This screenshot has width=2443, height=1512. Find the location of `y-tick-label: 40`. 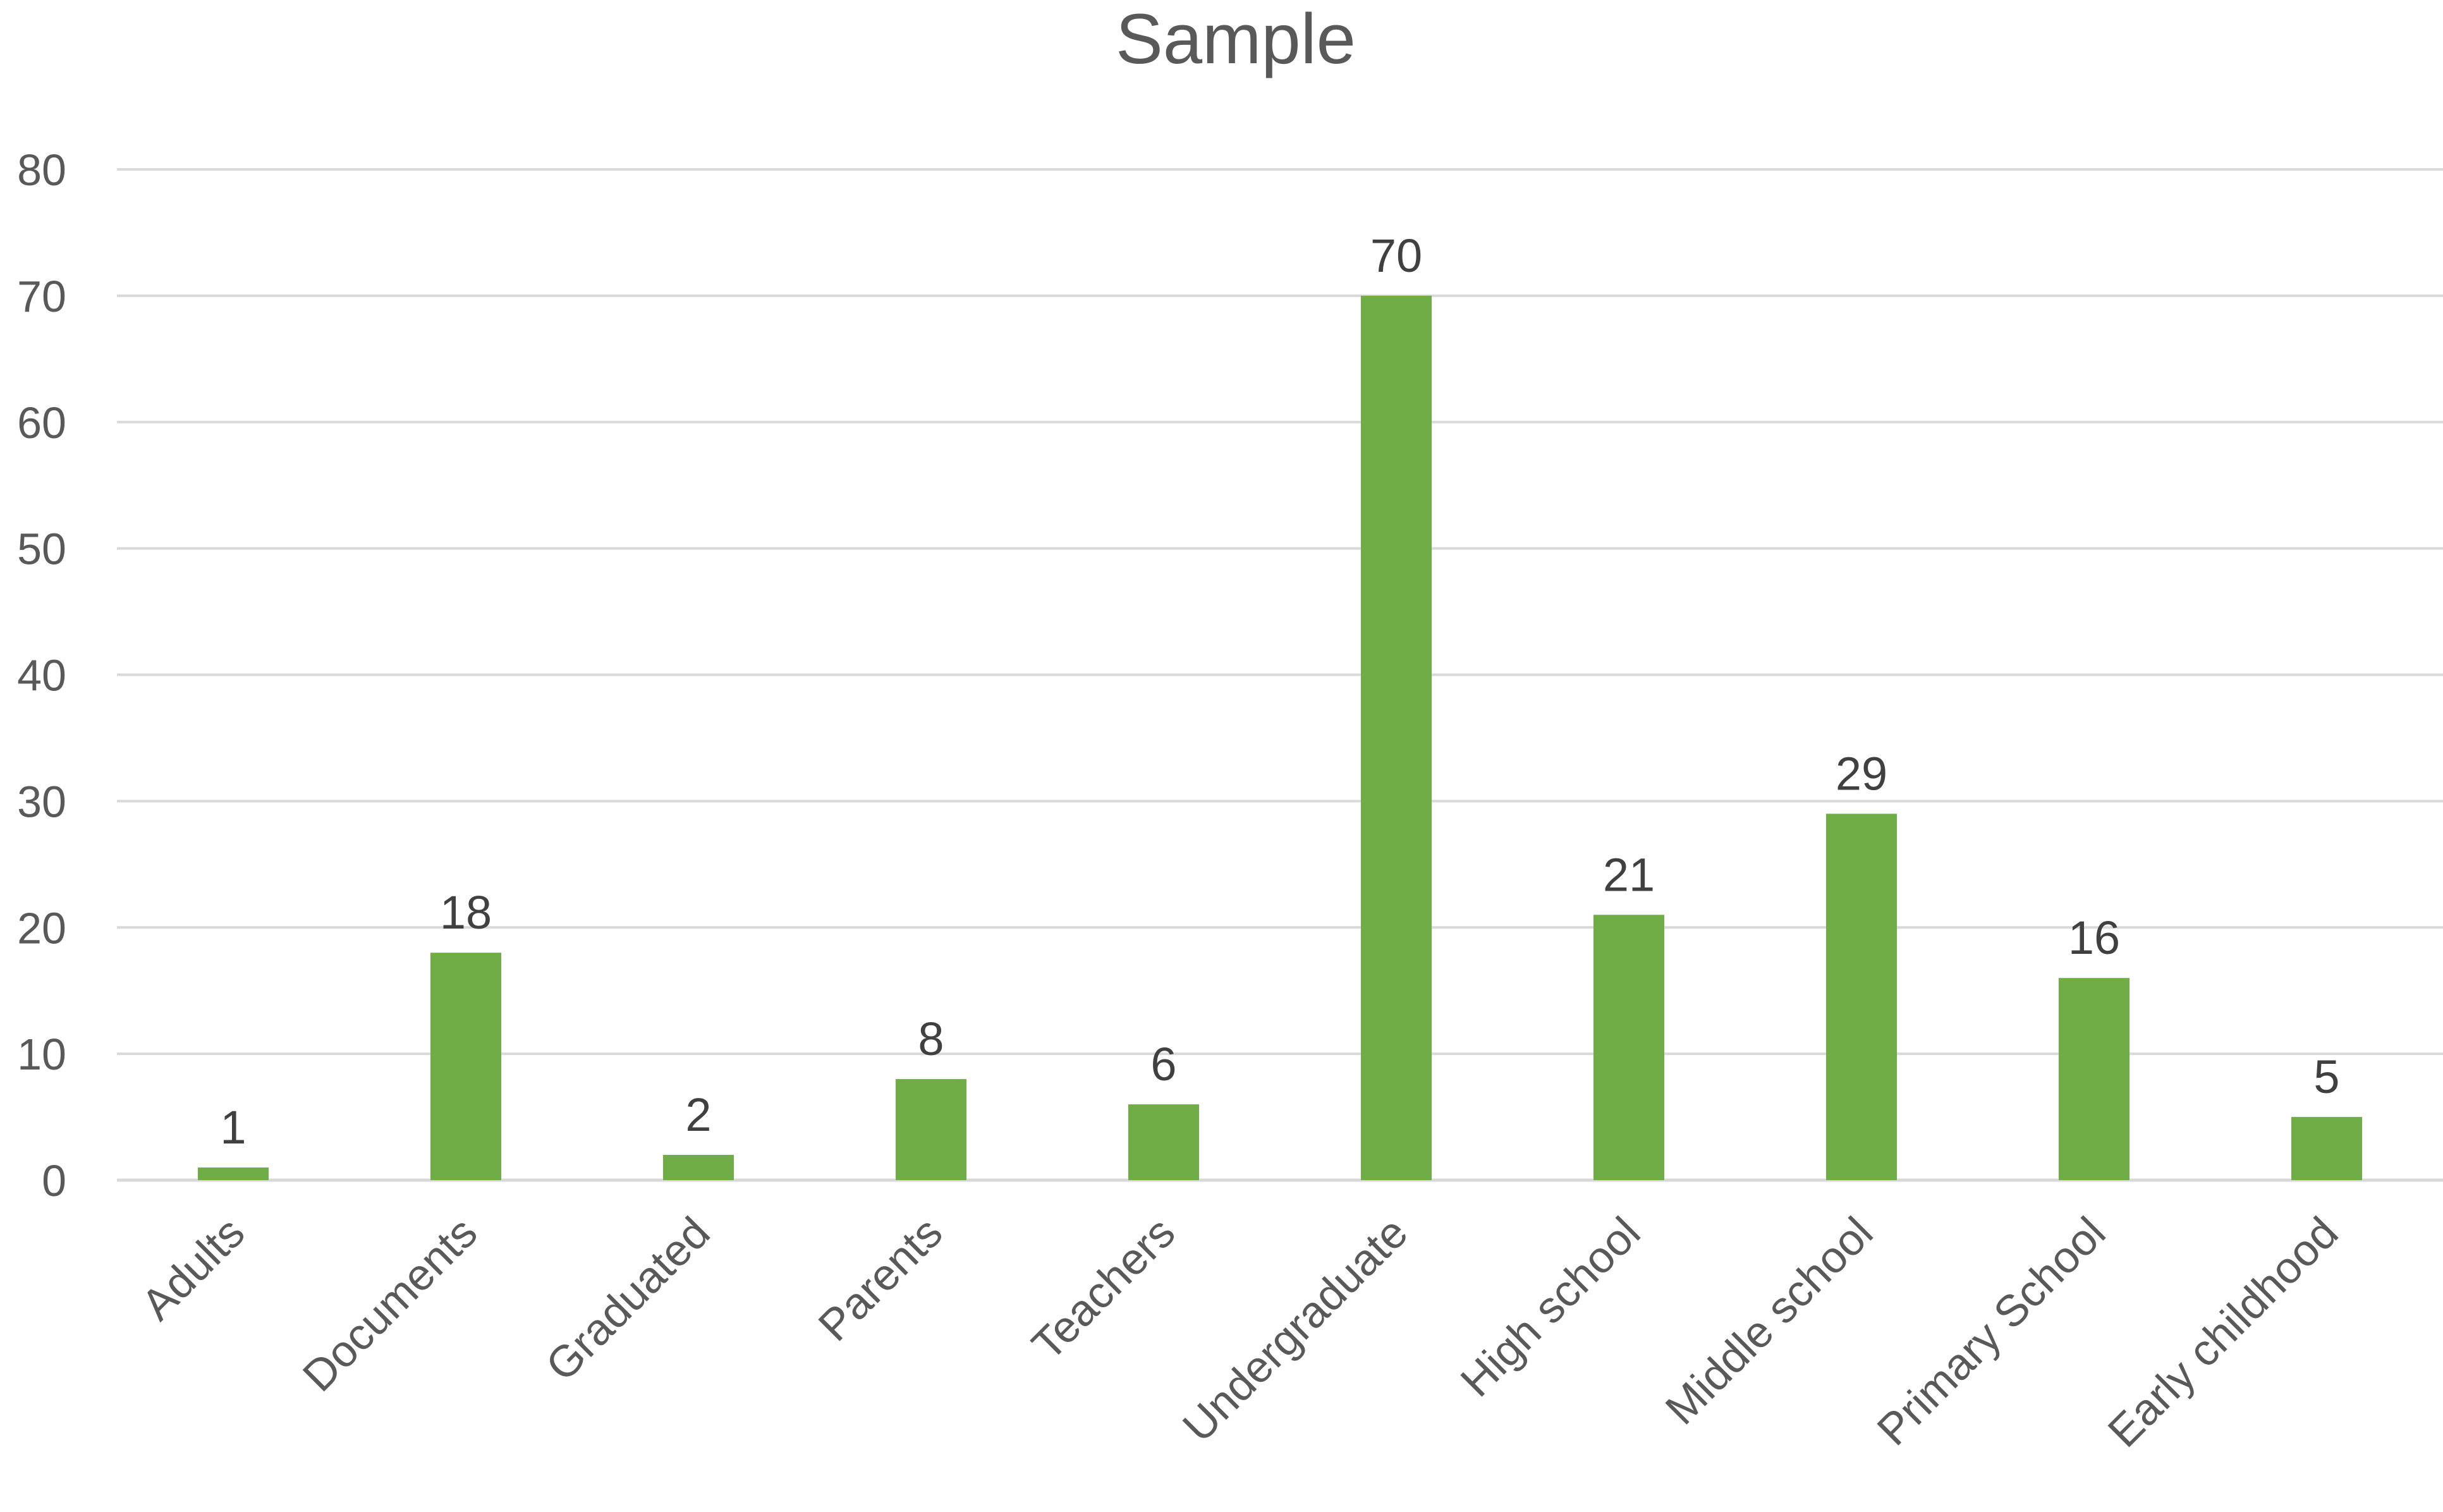

y-tick-label: 40 is located at coordinates (42, 676).